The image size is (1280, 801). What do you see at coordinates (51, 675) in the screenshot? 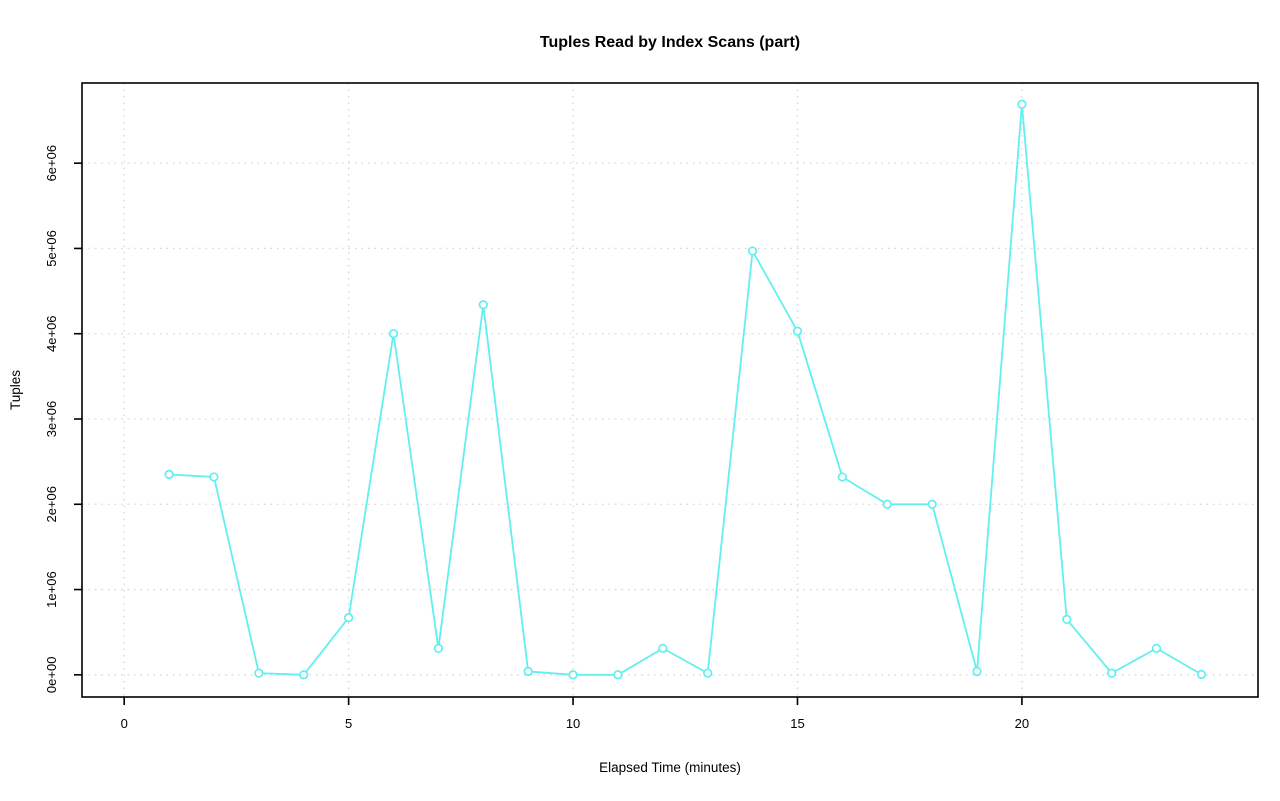
I see `y-tick-label: 0e+00` at bounding box center [51, 675].